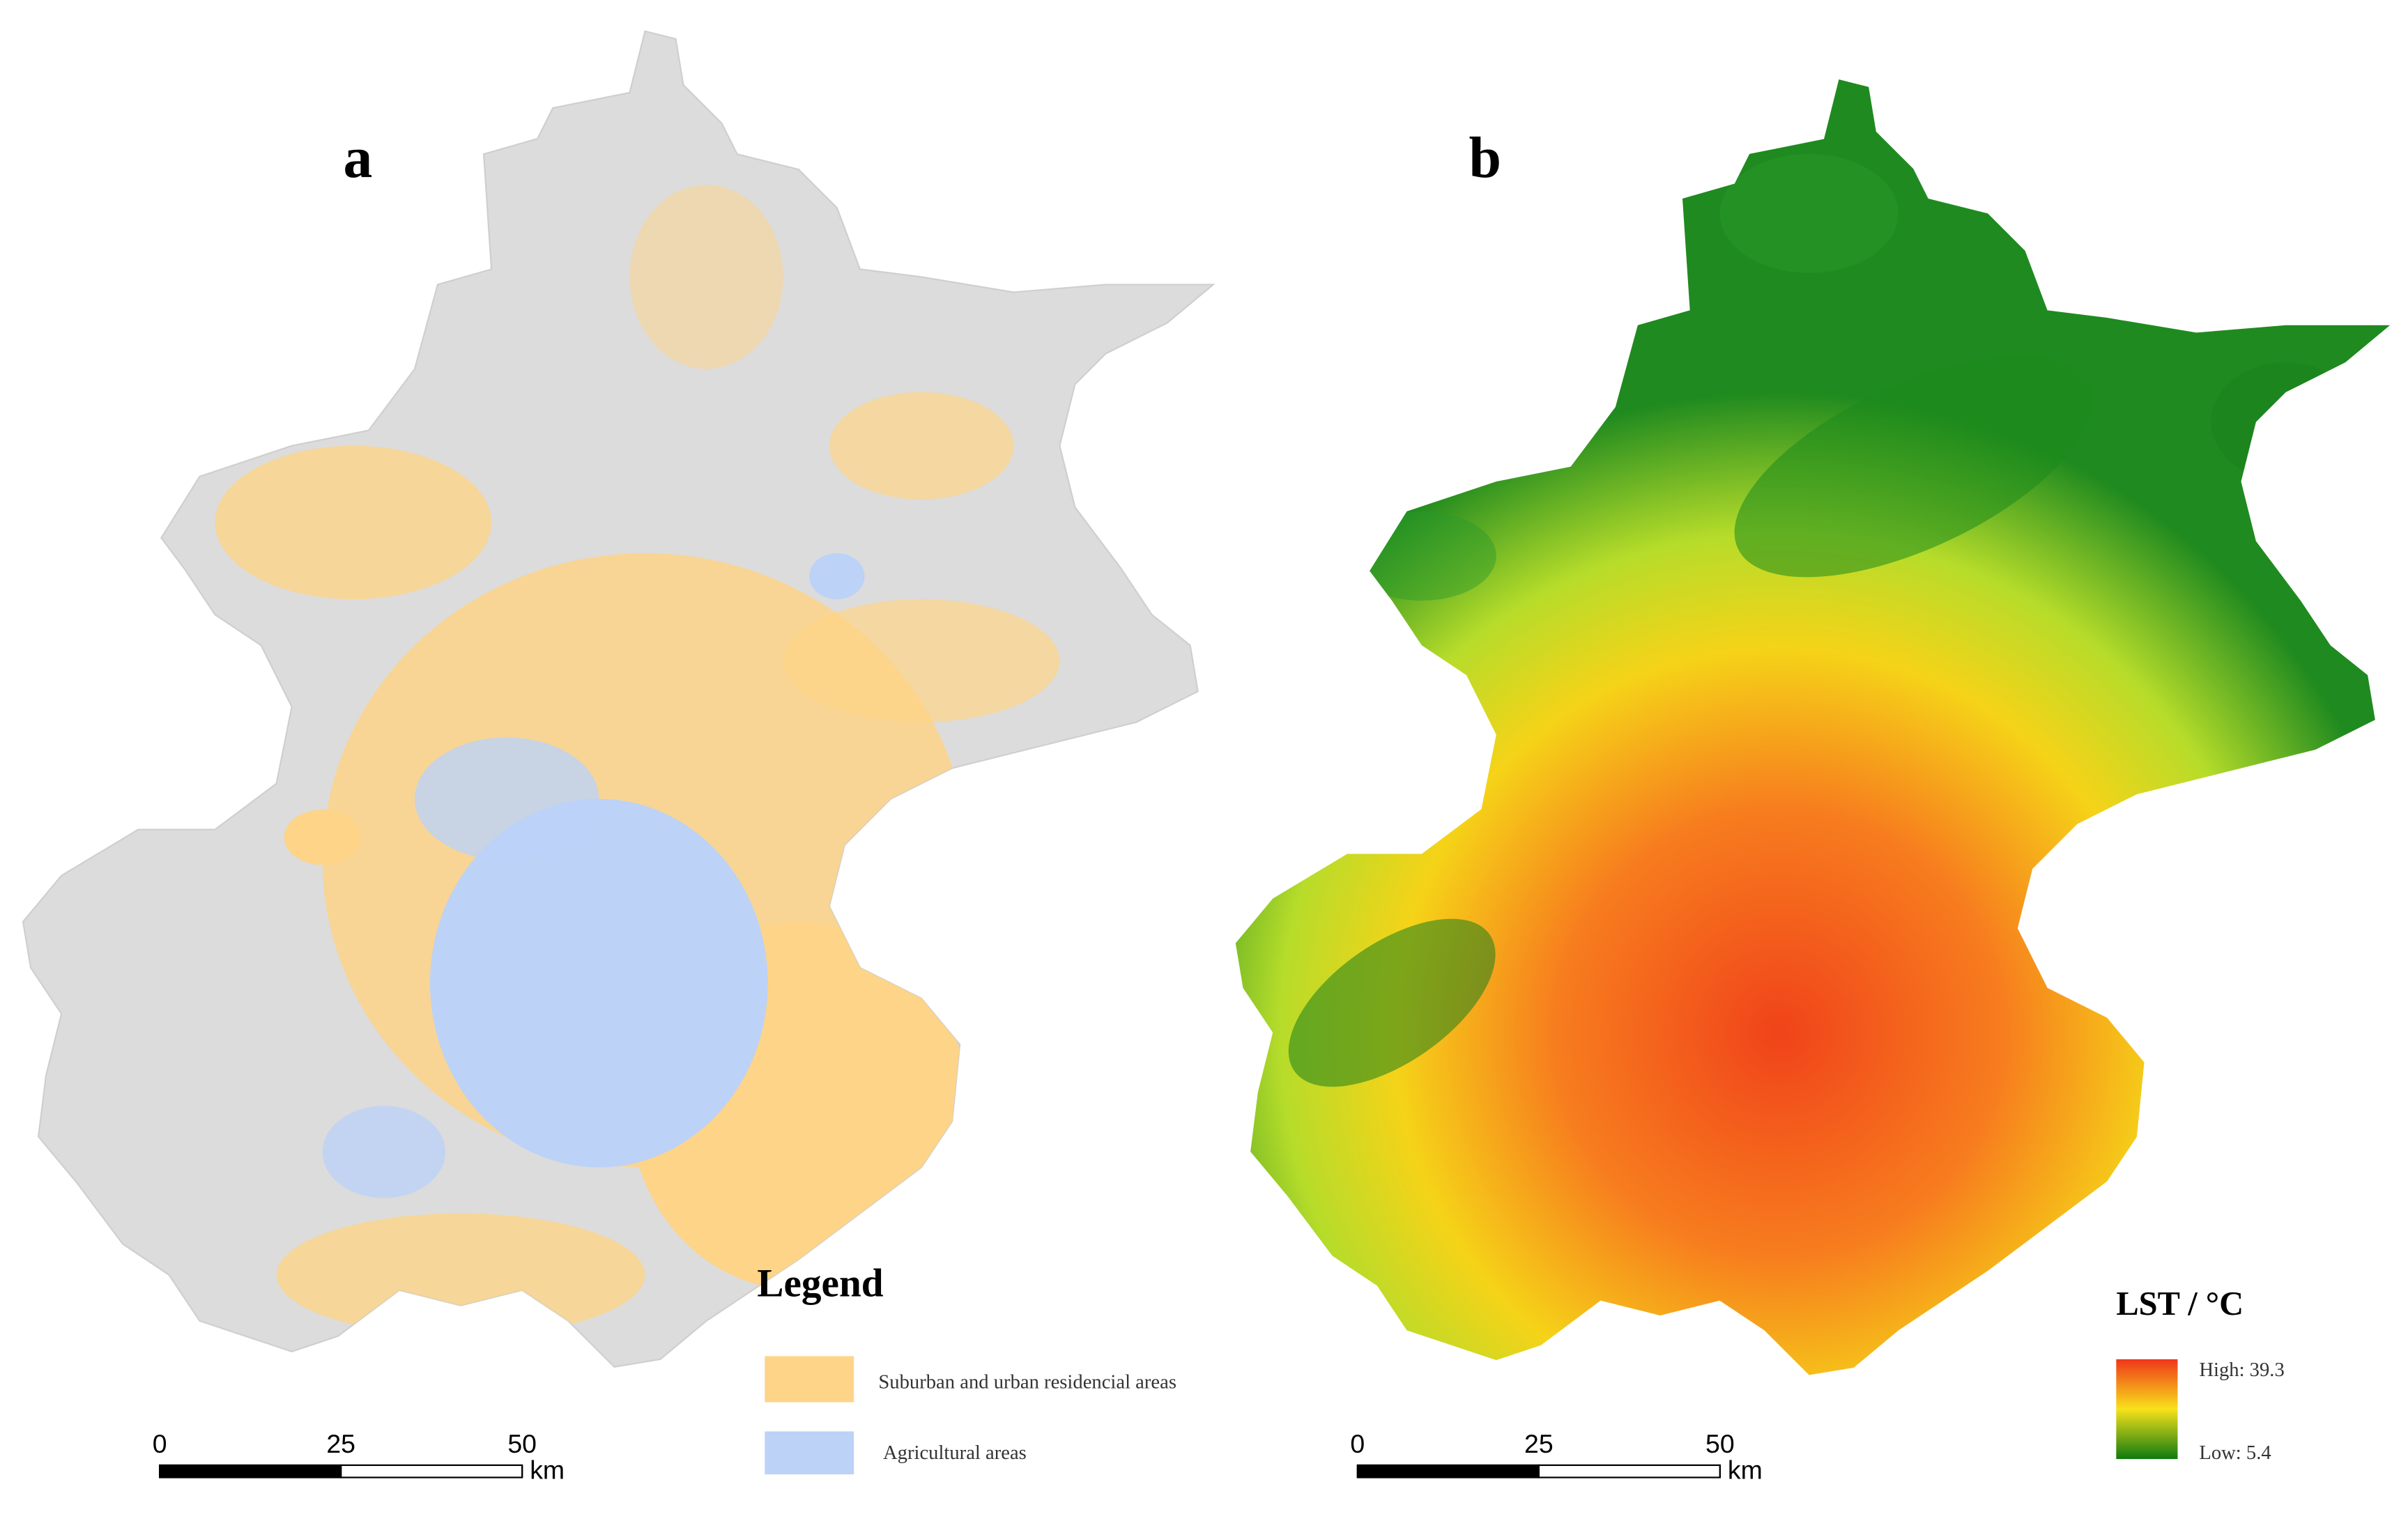 The width and height of the screenshot is (2408, 1521). I want to click on legend-title: Legend, so click(820, 1284).